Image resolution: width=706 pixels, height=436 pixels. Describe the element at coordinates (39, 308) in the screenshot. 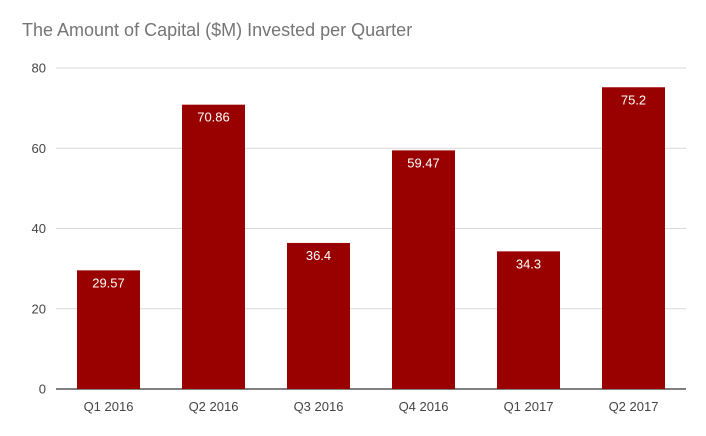

I see `y-tick-label: 20` at that location.